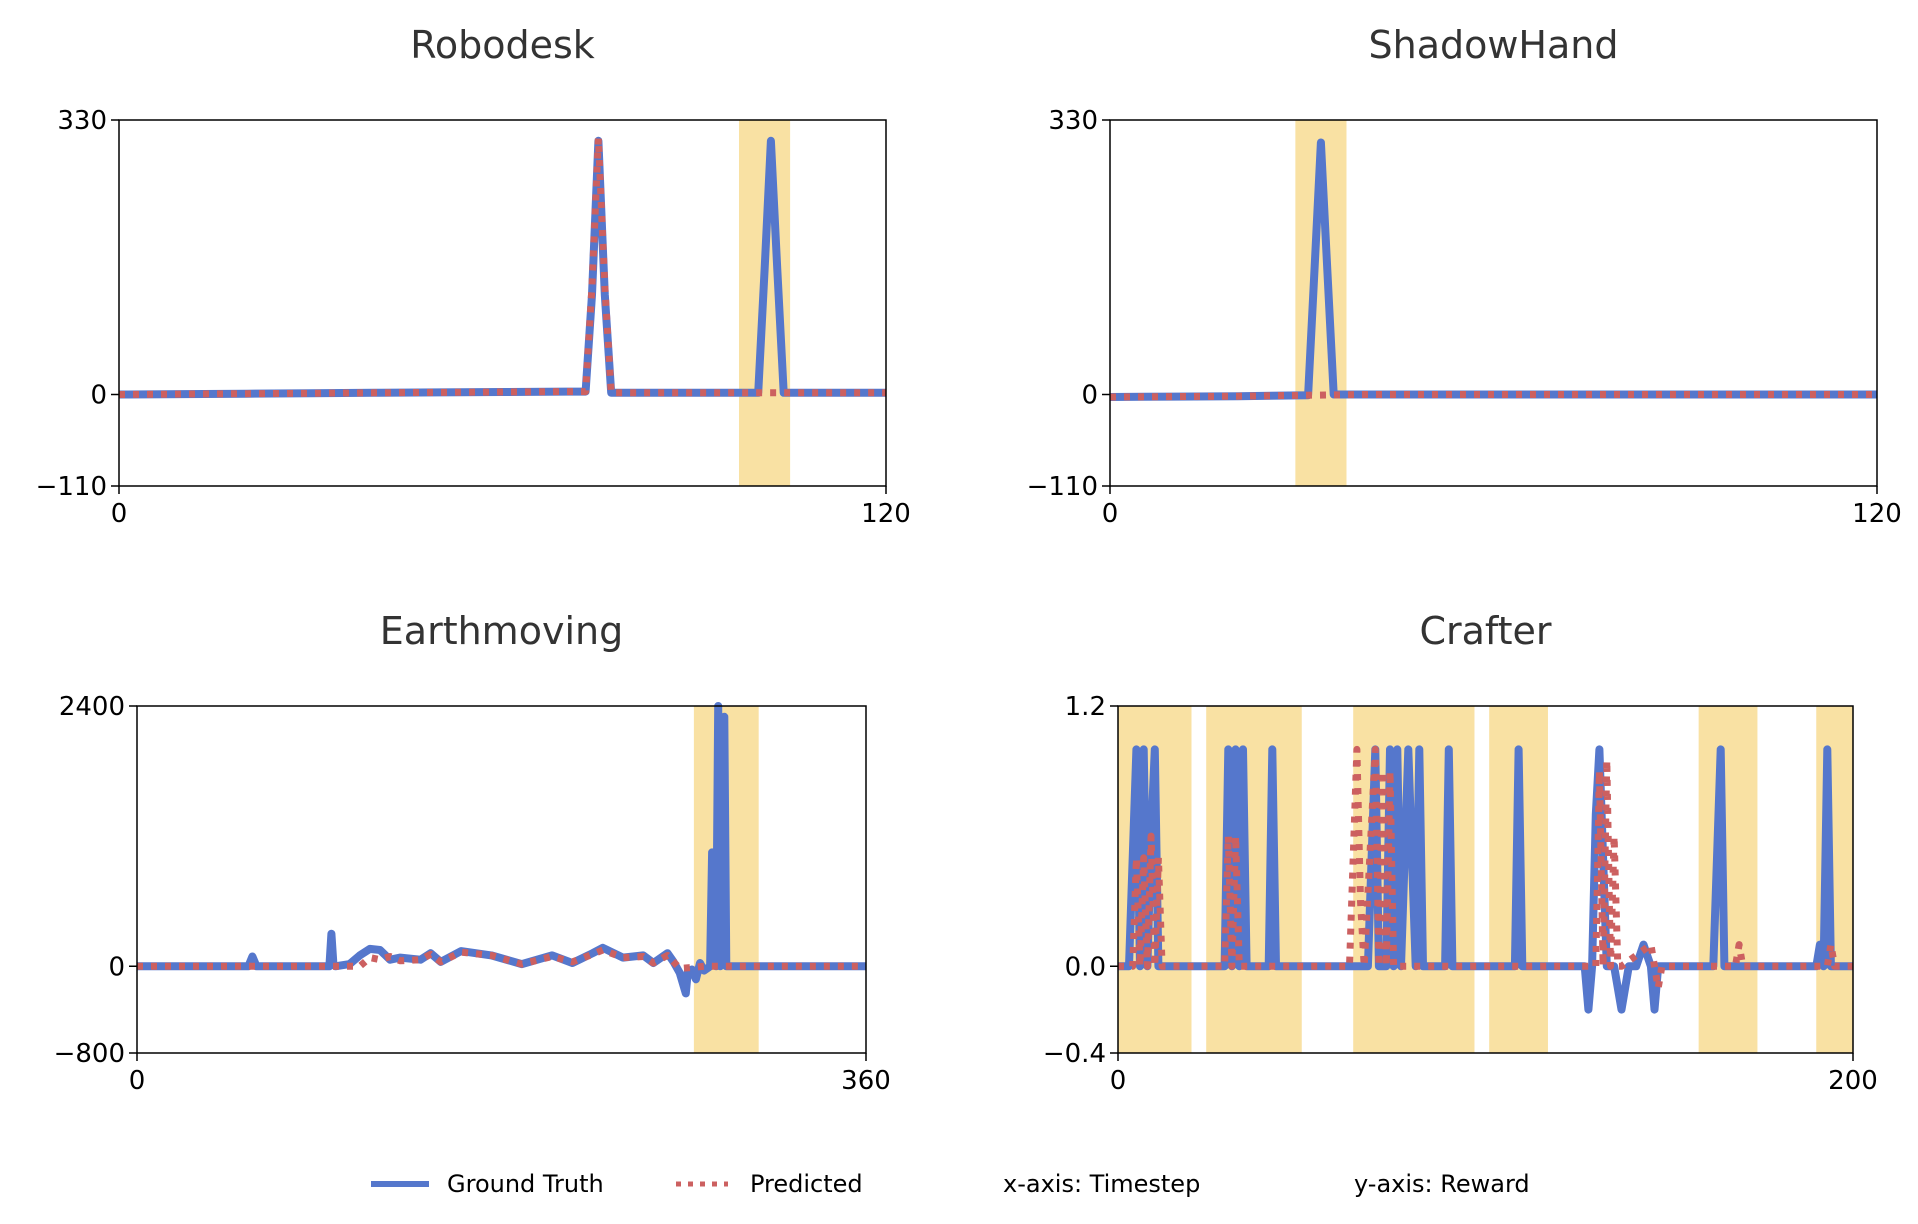  What do you see at coordinates (82, 121) in the screenshot?
I see `robodesk-ytick-label: 330` at bounding box center [82, 121].